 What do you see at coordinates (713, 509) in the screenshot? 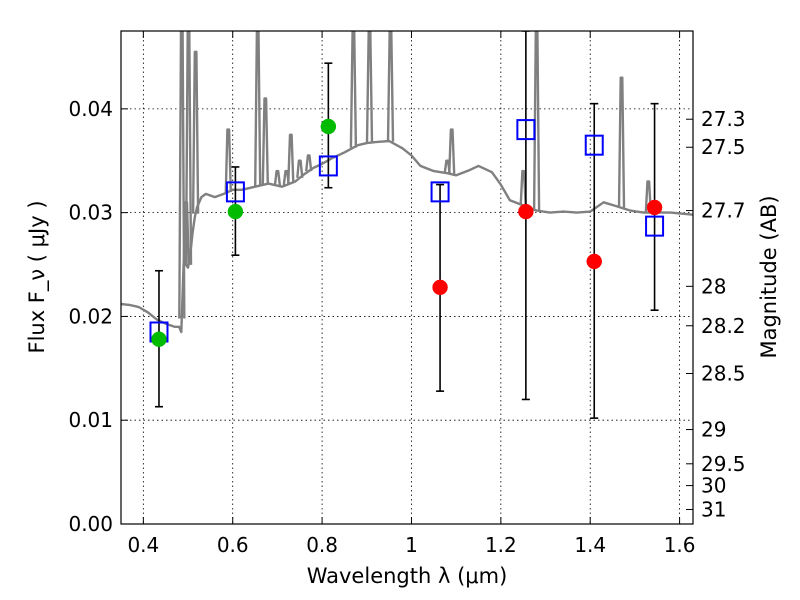
I see `right-tick-label: 31` at bounding box center [713, 509].